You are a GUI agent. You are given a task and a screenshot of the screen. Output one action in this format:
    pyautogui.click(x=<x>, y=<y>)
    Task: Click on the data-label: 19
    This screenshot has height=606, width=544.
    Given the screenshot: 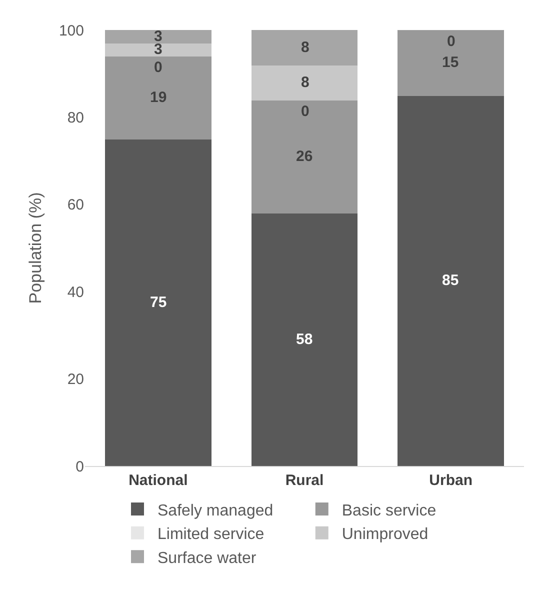 What is the action you would take?
    pyautogui.click(x=158, y=97)
    